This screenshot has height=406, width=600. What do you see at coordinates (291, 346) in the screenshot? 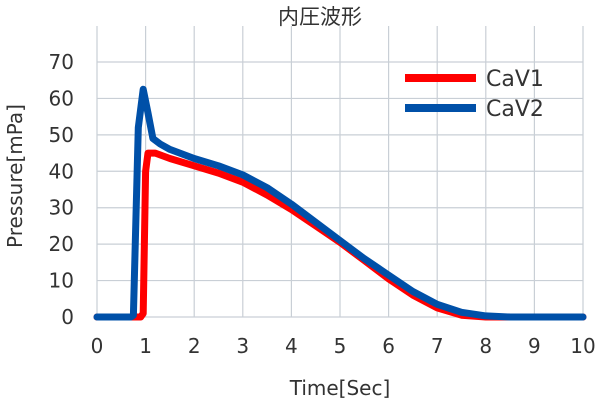
I see `x-tick-label: 4` at bounding box center [291, 346].